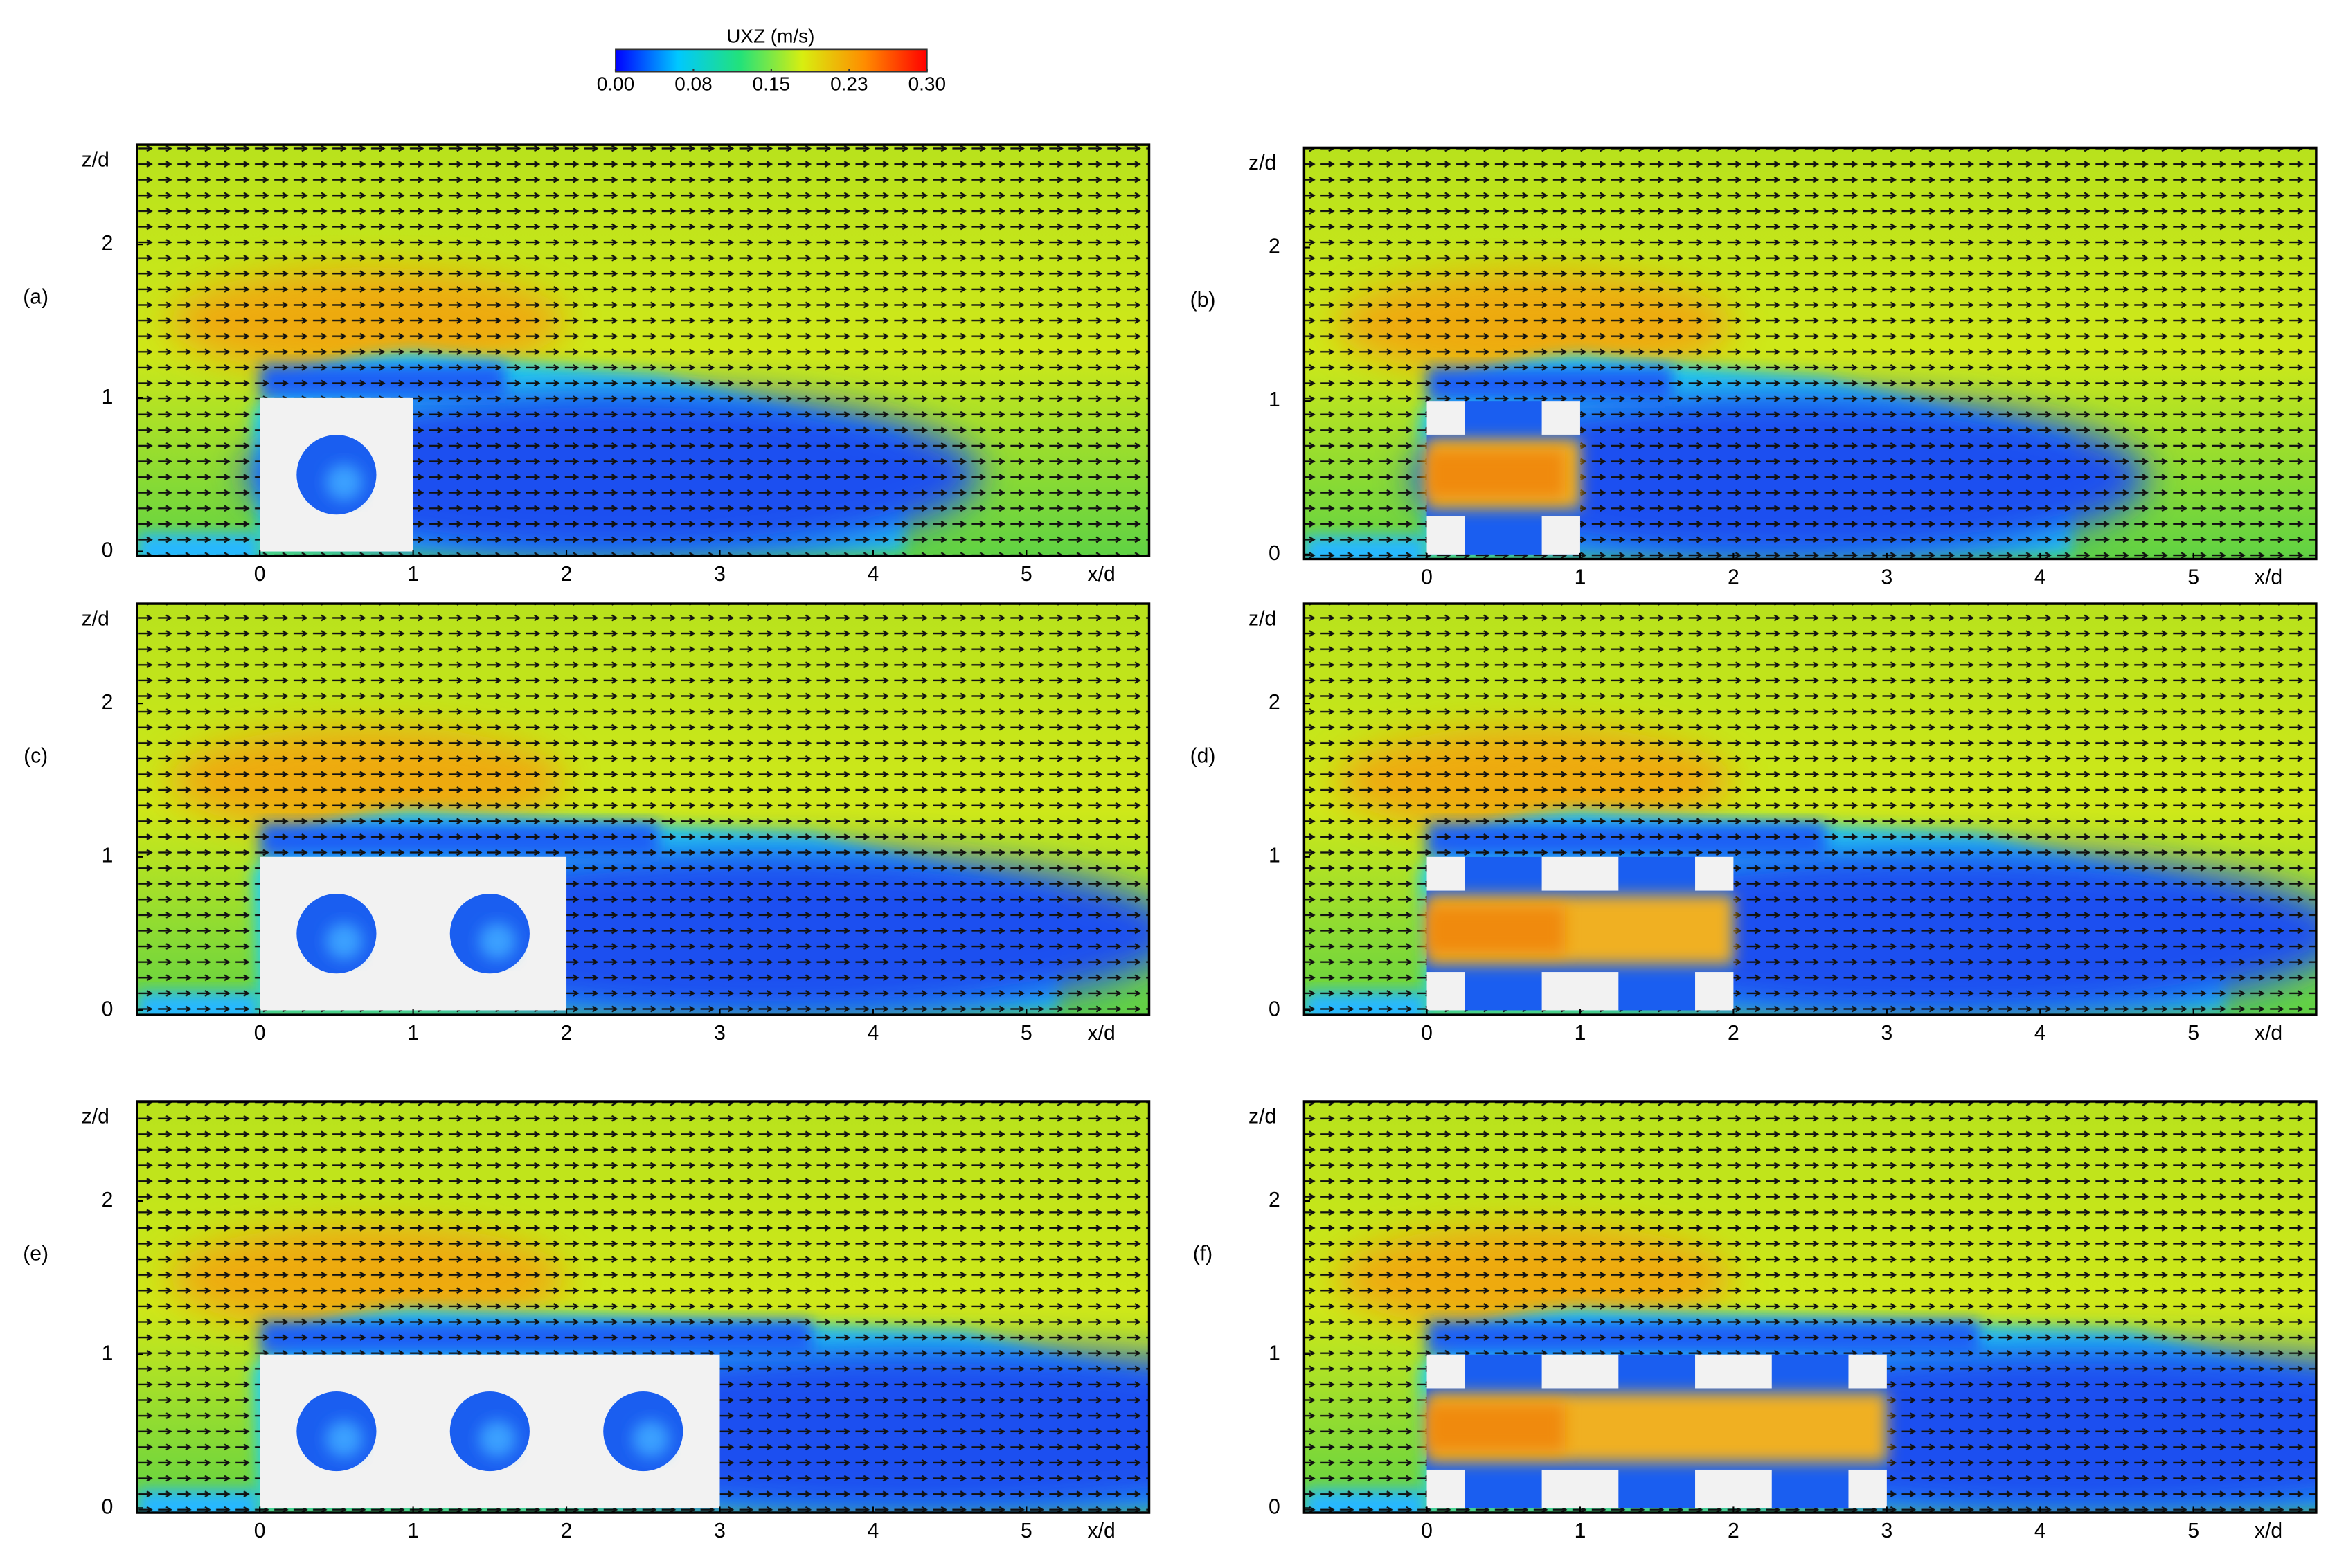 This screenshot has width=2337, height=1568. What do you see at coordinates (849, 83) in the screenshot?
I see `colorbar-tick-label: 0.23` at bounding box center [849, 83].